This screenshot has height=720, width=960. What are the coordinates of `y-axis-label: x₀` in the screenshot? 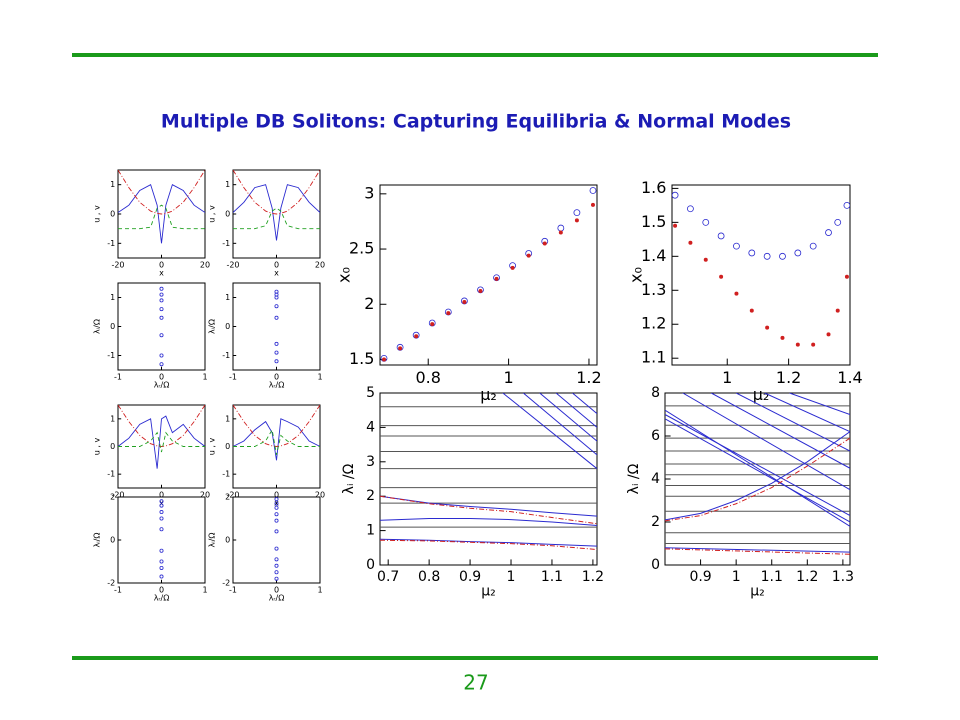 It's located at (343, 275).